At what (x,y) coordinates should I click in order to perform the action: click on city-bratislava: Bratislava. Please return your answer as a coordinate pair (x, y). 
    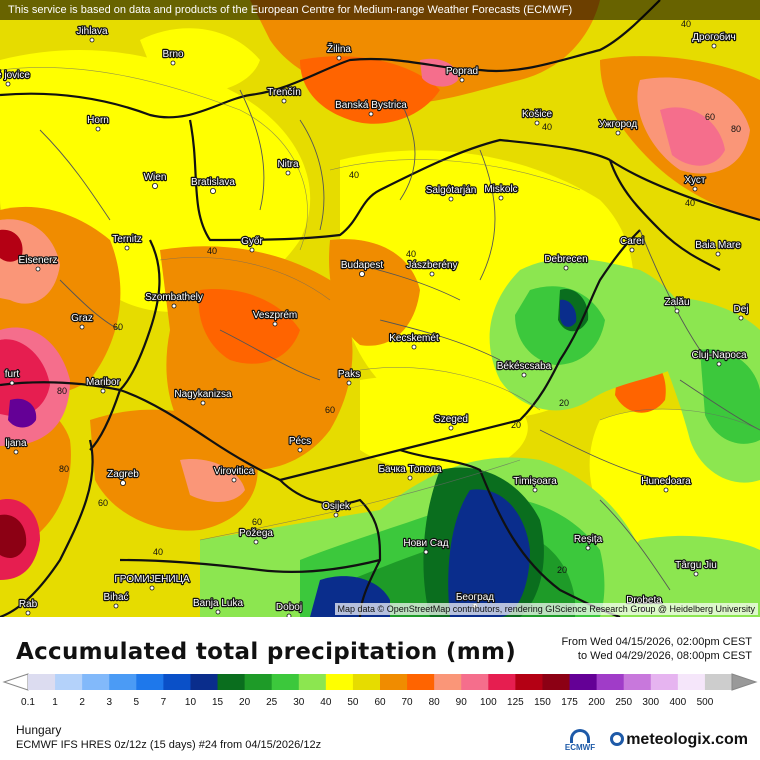
    Looking at the image, I should click on (213, 185).